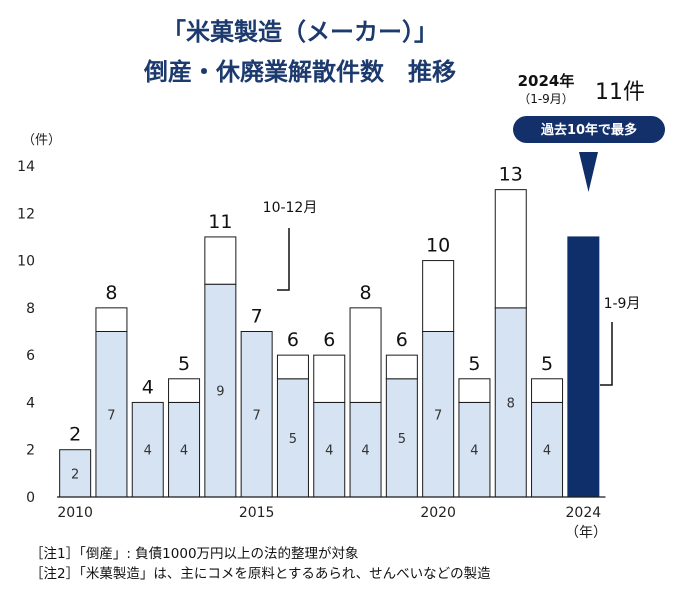  What do you see at coordinates (588, 172) in the screenshot?
I see `highlight-down-arrow` at bounding box center [588, 172].